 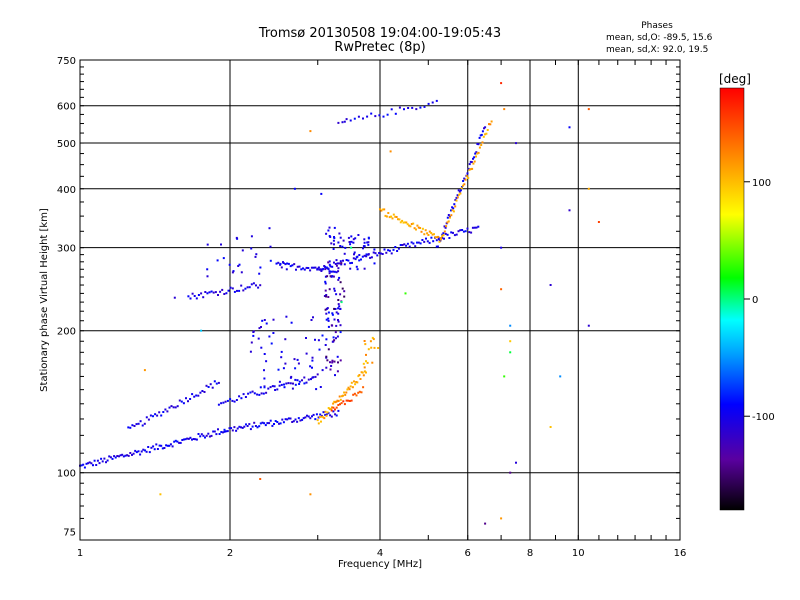 I want to click on y-tick-label: 750, so click(x=66, y=61).